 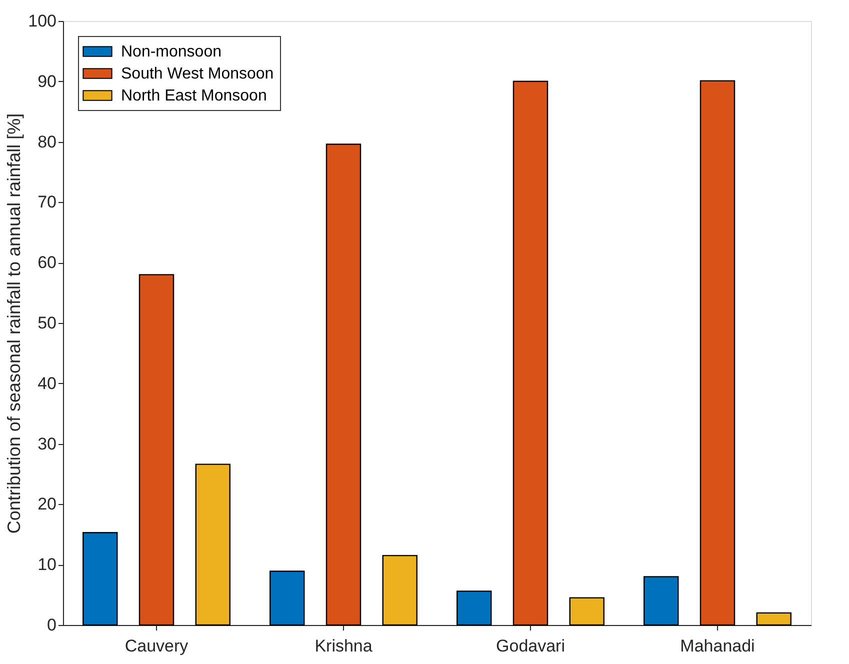 What do you see at coordinates (171, 52) in the screenshot?
I see `legend-label: Non-monsoon` at bounding box center [171, 52].